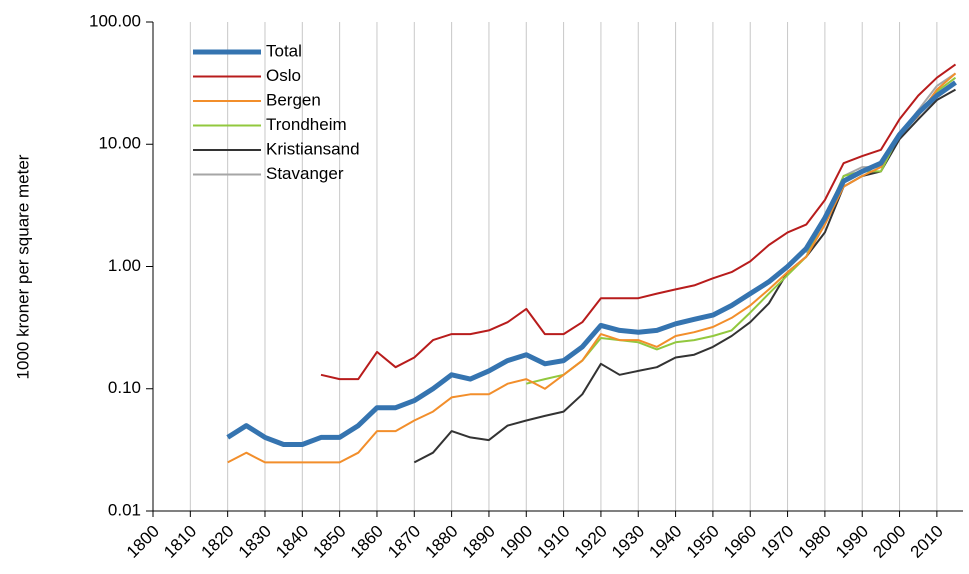 This screenshot has width=969, height=574. I want to click on x-tick-label: 1950, so click(703, 542).